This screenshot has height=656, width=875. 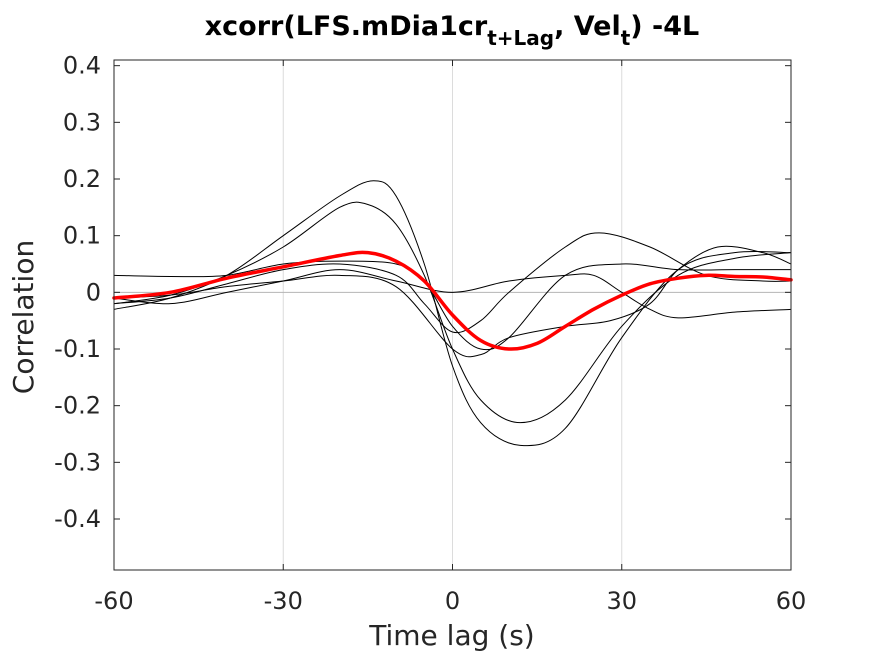 I want to click on x-tick-label: 30, so click(x=621, y=601).